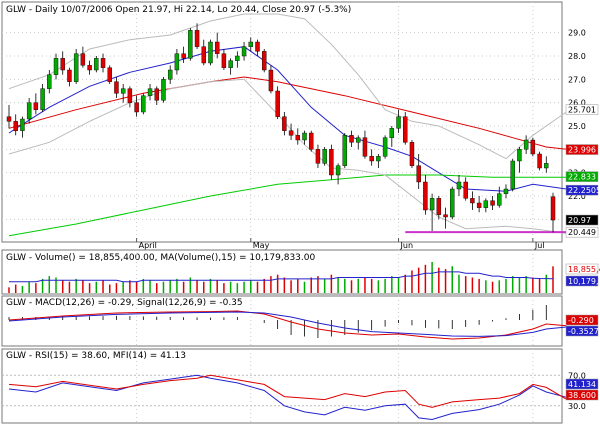 The width and height of the screenshot is (600, 426). What do you see at coordinates (582, 110) in the screenshot?
I see `price-label: 25.701` at bounding box center [582, 110].